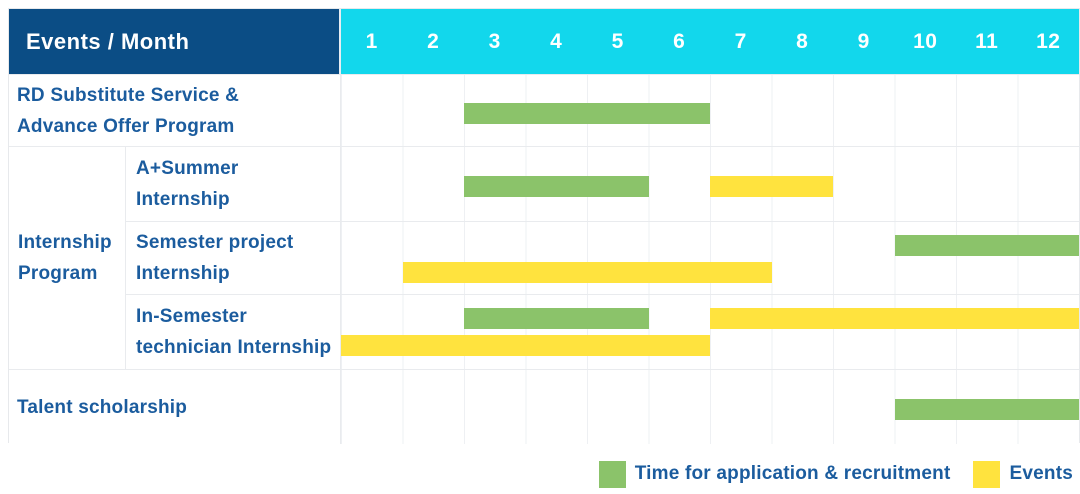 The width and height of the screenshot is (1080, 494). What do you see at coordinates (925, 41) in the screenshot?
I see `month-header-cell: 10` at bounding box center [925, 41].